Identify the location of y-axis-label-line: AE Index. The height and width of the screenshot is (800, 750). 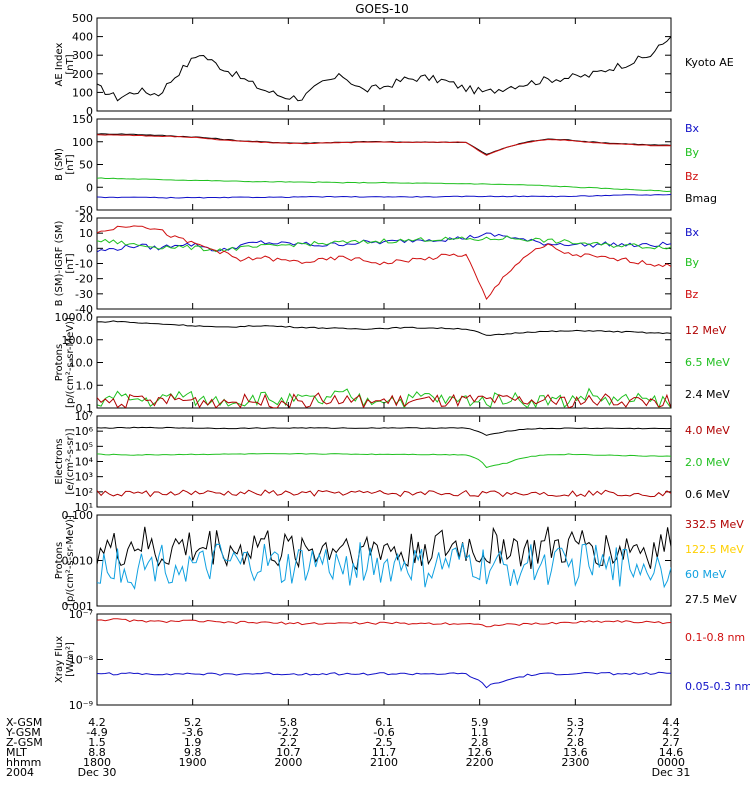
(59, 64).